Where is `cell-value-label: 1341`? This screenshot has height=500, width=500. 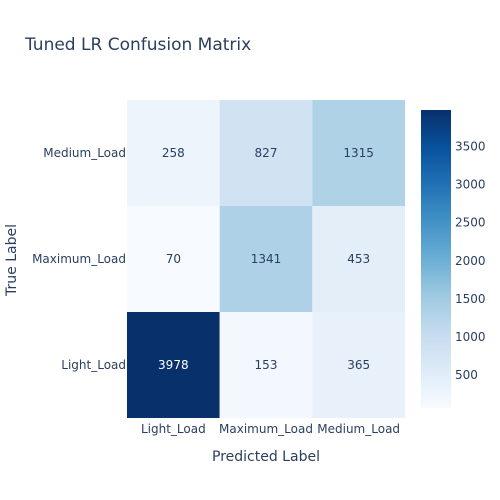 cell-value-label: 1341 is located at coordinates (266, 259).